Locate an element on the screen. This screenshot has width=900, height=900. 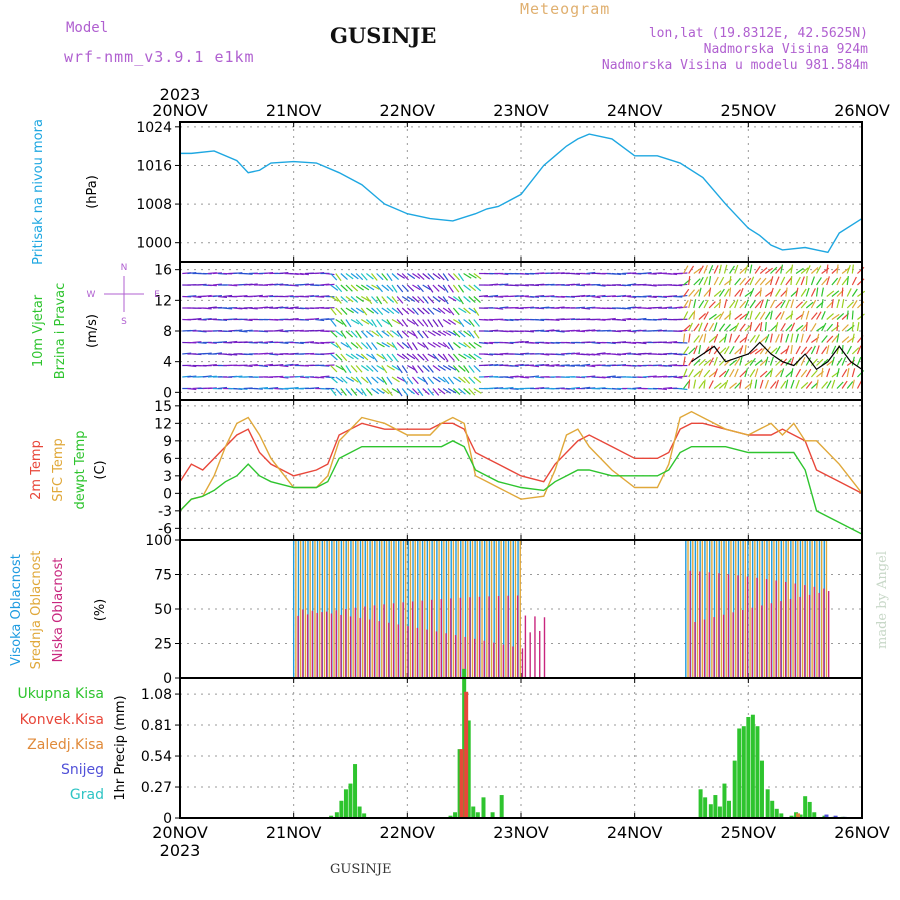
precip-legend-item: Ukupna Kisa is located at coordinates (60, 694).